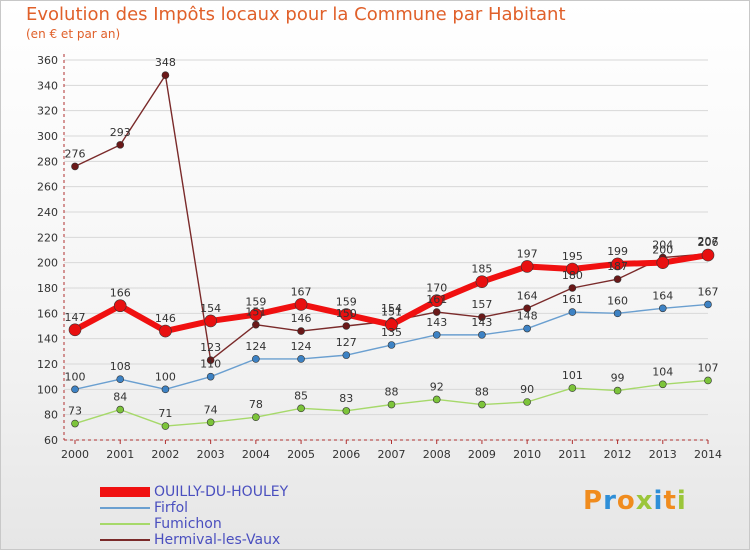 The height and width of the screenshot is (550, 750). Describe the element at coordinates (211, 454) in the screenshot. I see `x-tick-label: 2003` at that location.